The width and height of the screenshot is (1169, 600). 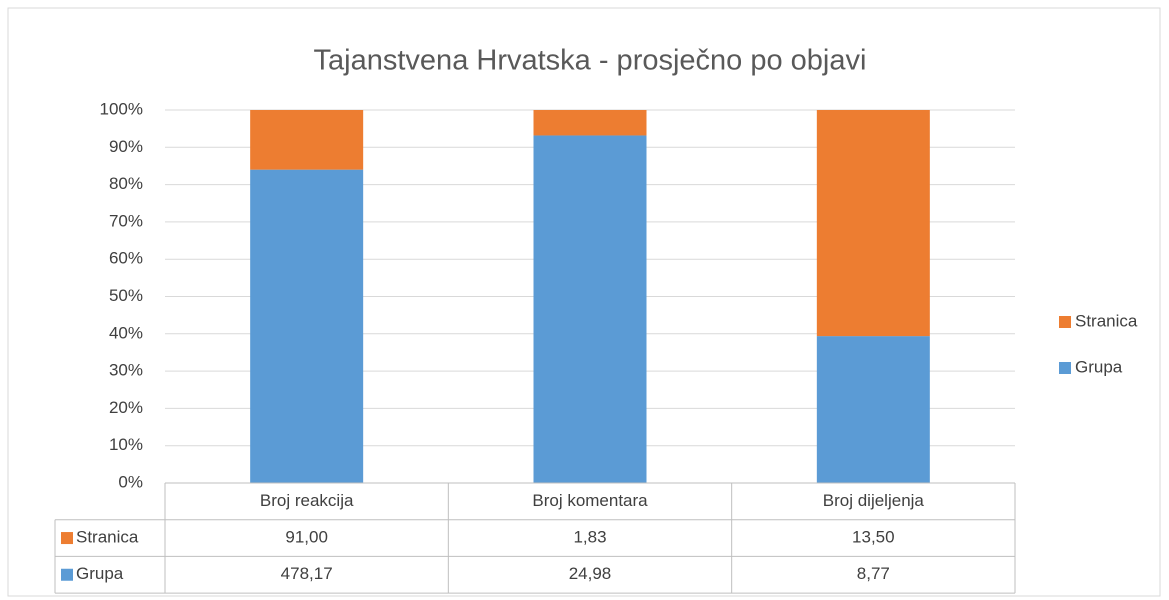 What do you see at coordinates (589, 537) in the screenshot?
I see `table-cell: 1,83` at bounding box center [589, 537].